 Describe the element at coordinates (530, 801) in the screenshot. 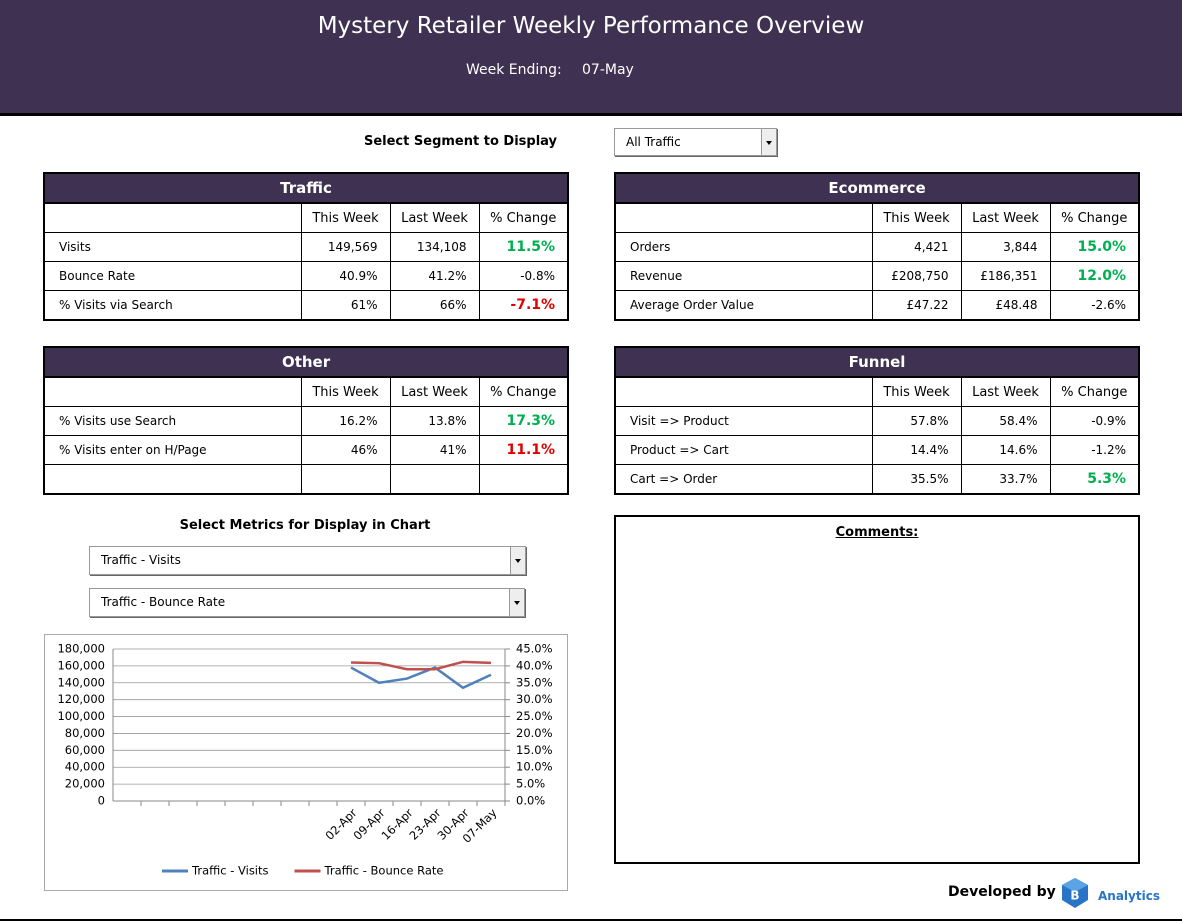

I see `y2-tick-label: 0.0%` at that location.